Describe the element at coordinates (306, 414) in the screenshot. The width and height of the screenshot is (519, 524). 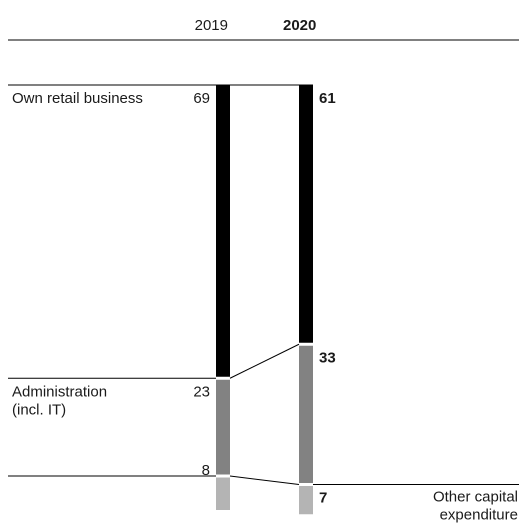
I see `bar-administration-incl-it-2020` at that location.